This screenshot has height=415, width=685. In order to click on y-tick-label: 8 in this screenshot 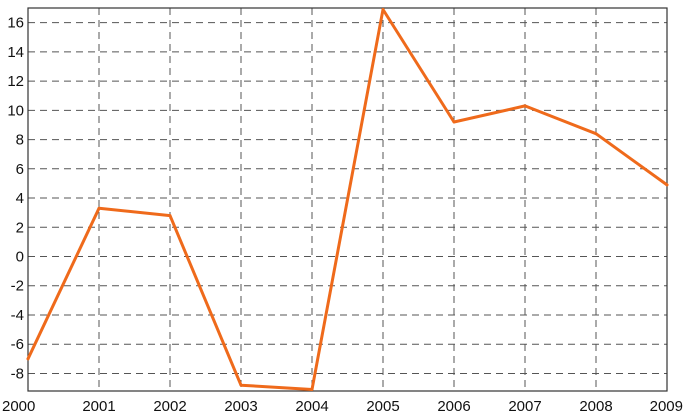, I will do `click(20, 140)`.